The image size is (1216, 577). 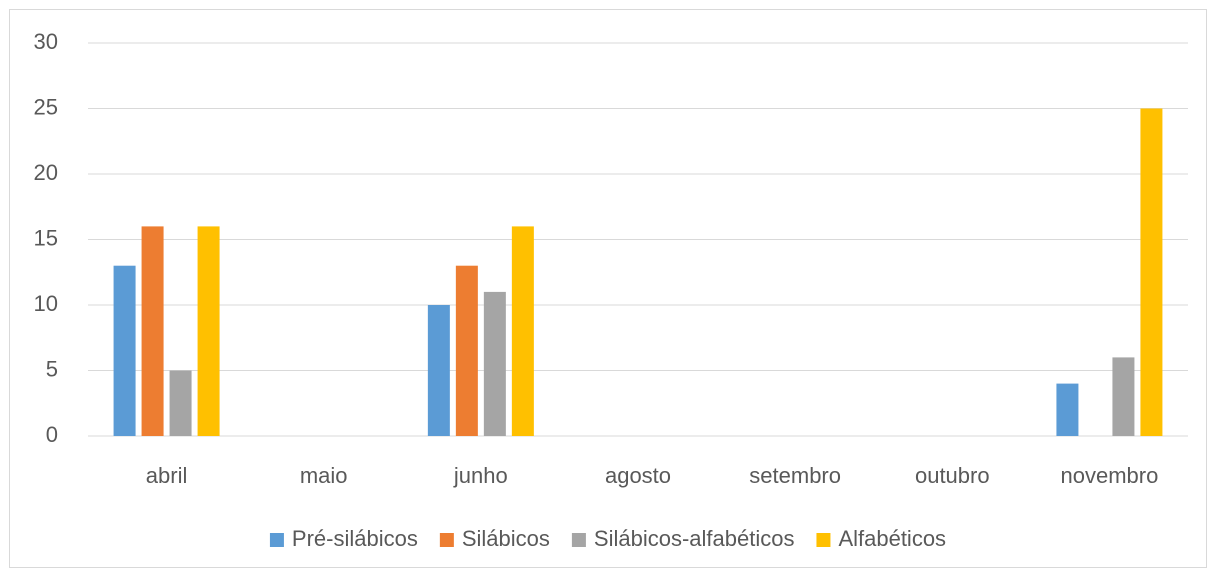 I want to click on y-tick-label: 5, so click(x=52, y=368).